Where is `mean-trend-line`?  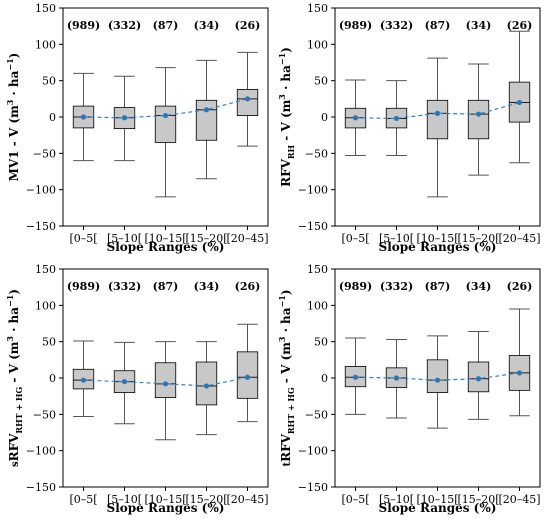 mean-trend-line is located at coordinates (437, 376).